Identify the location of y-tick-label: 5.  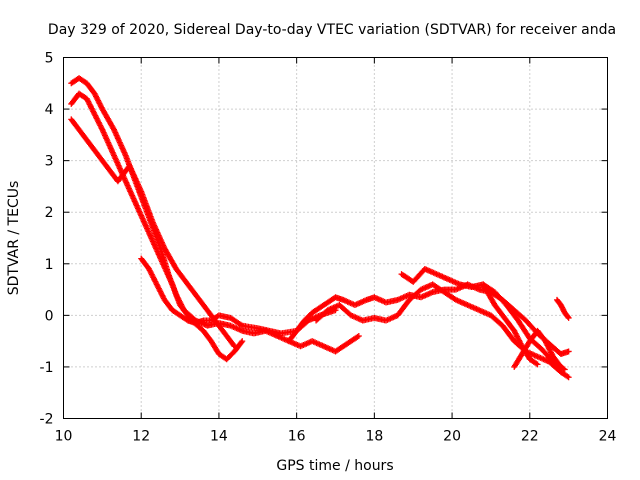
(49, 59).